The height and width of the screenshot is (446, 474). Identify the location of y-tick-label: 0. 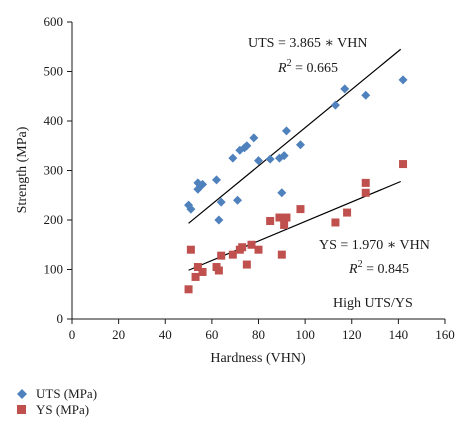
(60, 318).